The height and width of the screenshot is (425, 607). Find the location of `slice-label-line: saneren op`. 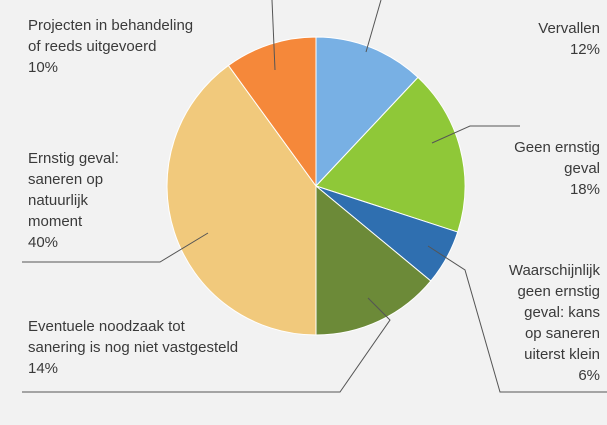

slice-label-line: saneren op is located at coordinates (65, 179).